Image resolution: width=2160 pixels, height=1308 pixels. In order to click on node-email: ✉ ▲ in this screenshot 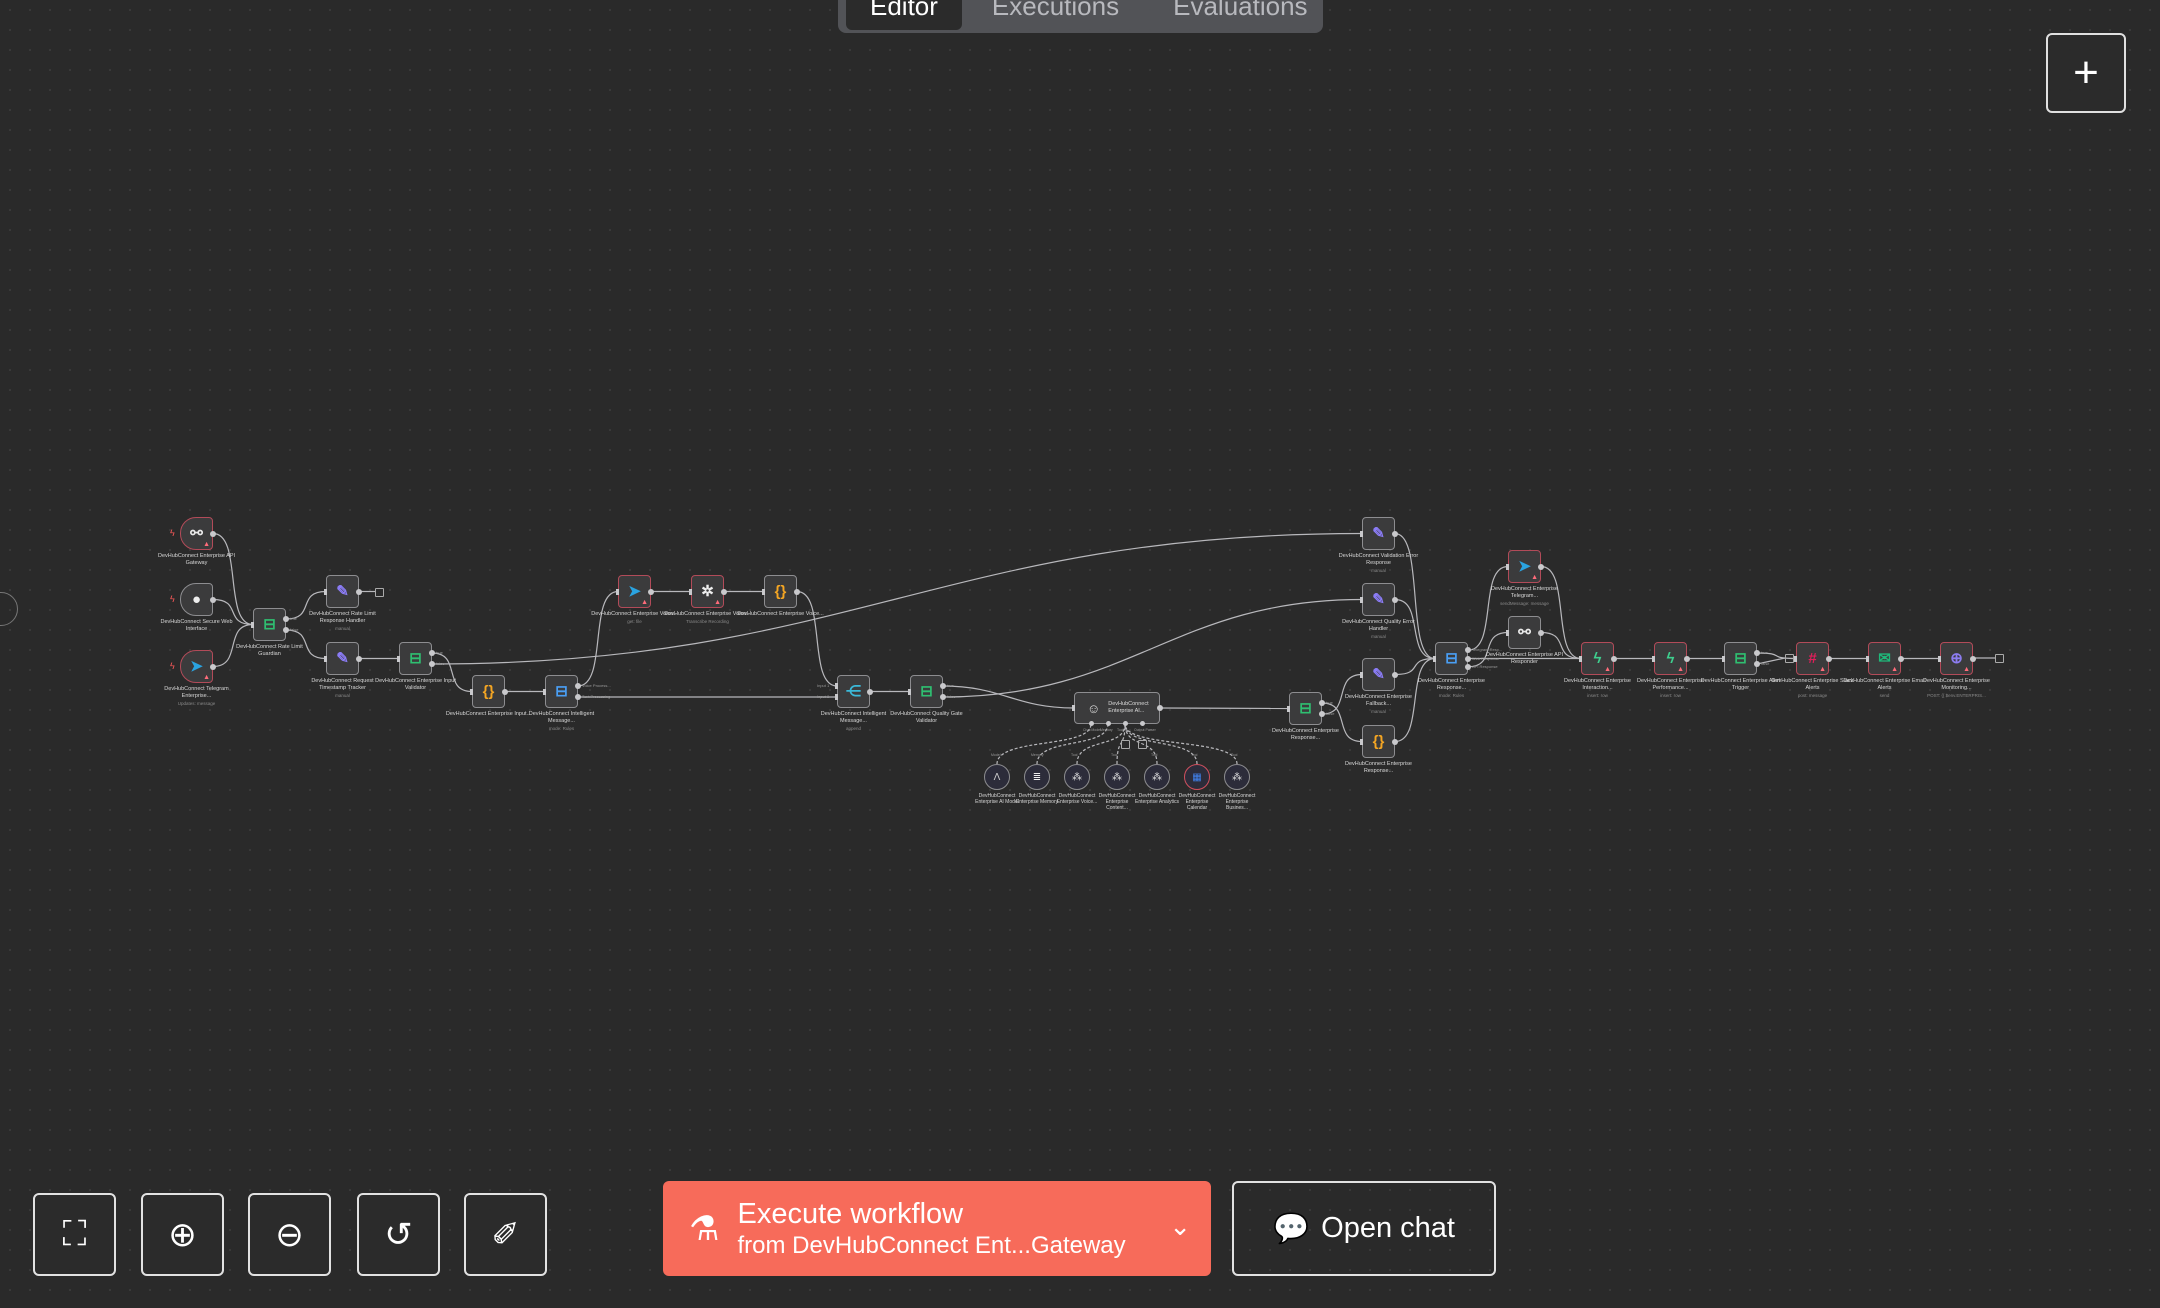, I will do `click(1884, 658)`.